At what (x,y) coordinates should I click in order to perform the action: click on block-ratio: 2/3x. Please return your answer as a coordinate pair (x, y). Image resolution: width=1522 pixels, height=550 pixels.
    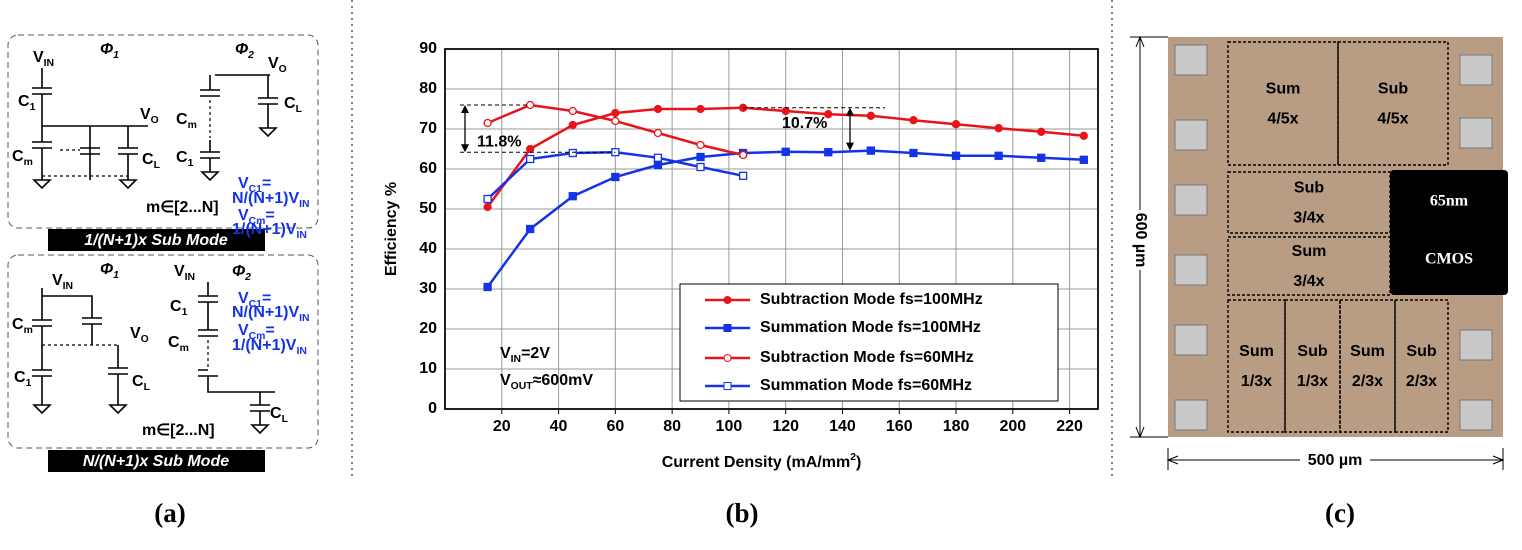
    Looking at the image, I should click on (1367, 381).